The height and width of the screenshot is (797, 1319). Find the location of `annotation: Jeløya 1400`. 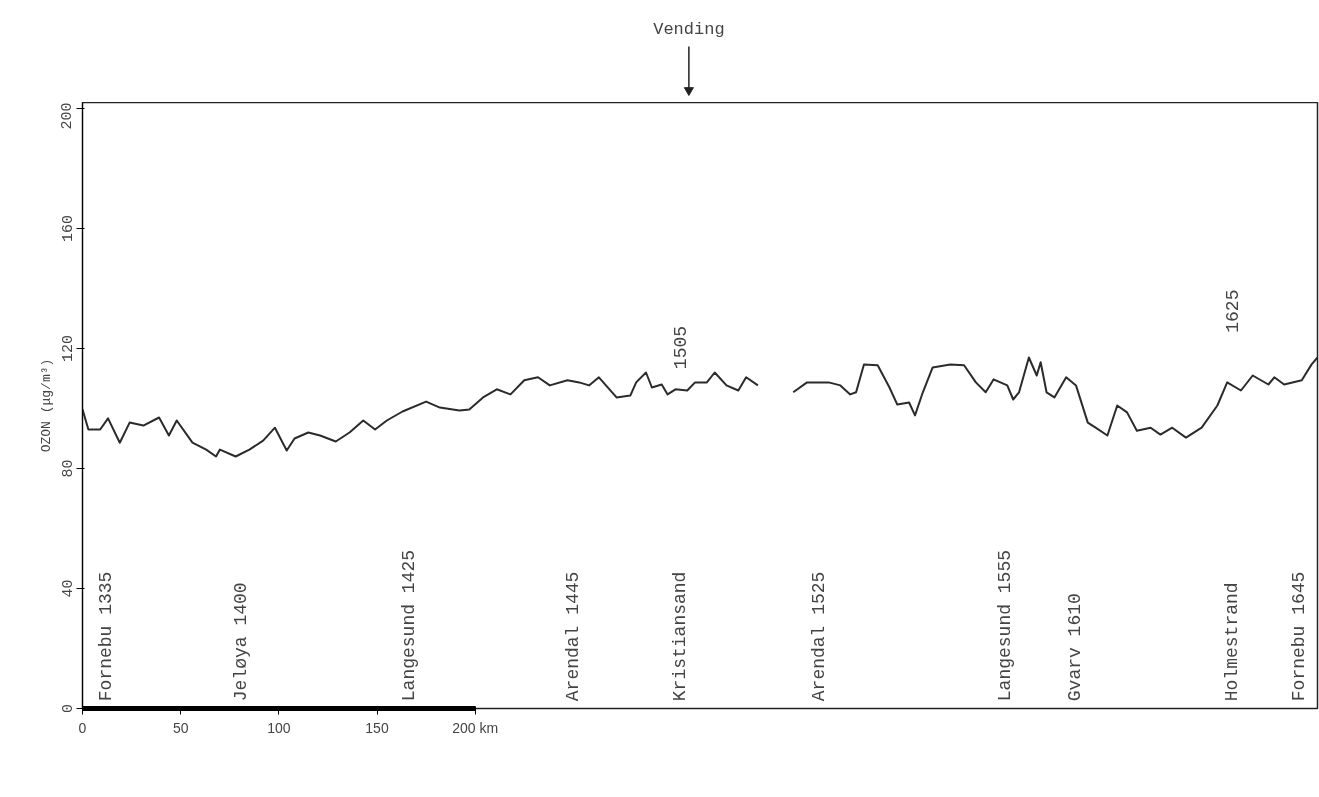

annotation: Jeløya 1400 is located at coordinates (240, 642).